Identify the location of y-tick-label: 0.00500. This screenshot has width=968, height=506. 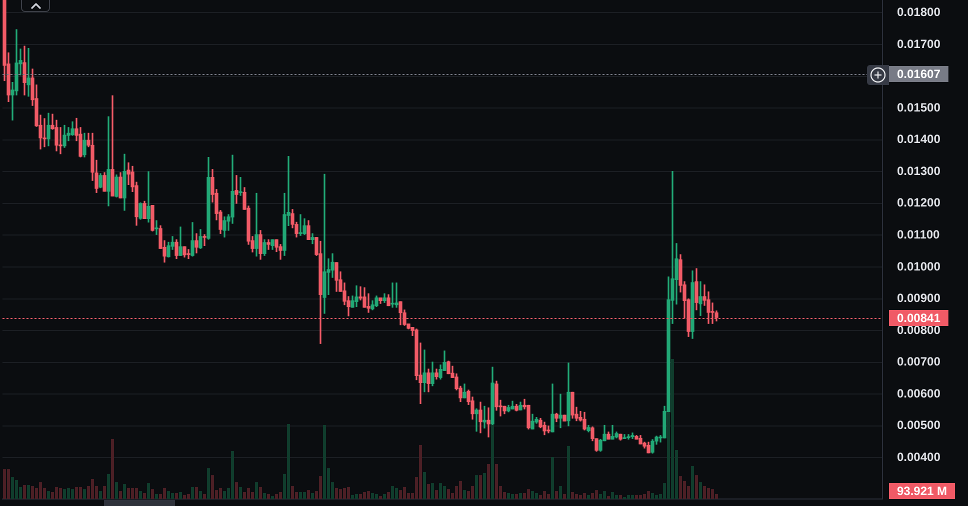
(919, 425).